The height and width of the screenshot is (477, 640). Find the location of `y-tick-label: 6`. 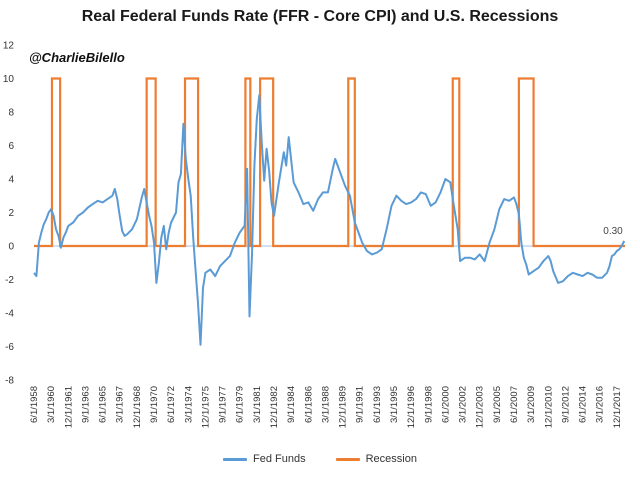

y-tick-label: 6 is located at coordinates (11, 146).